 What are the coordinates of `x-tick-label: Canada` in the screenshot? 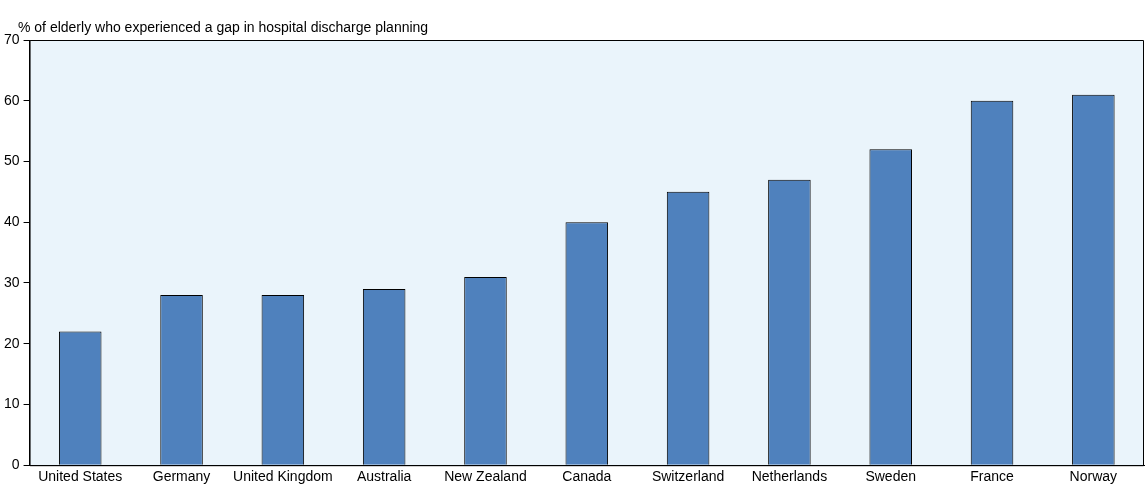 It's located at (587, 476).